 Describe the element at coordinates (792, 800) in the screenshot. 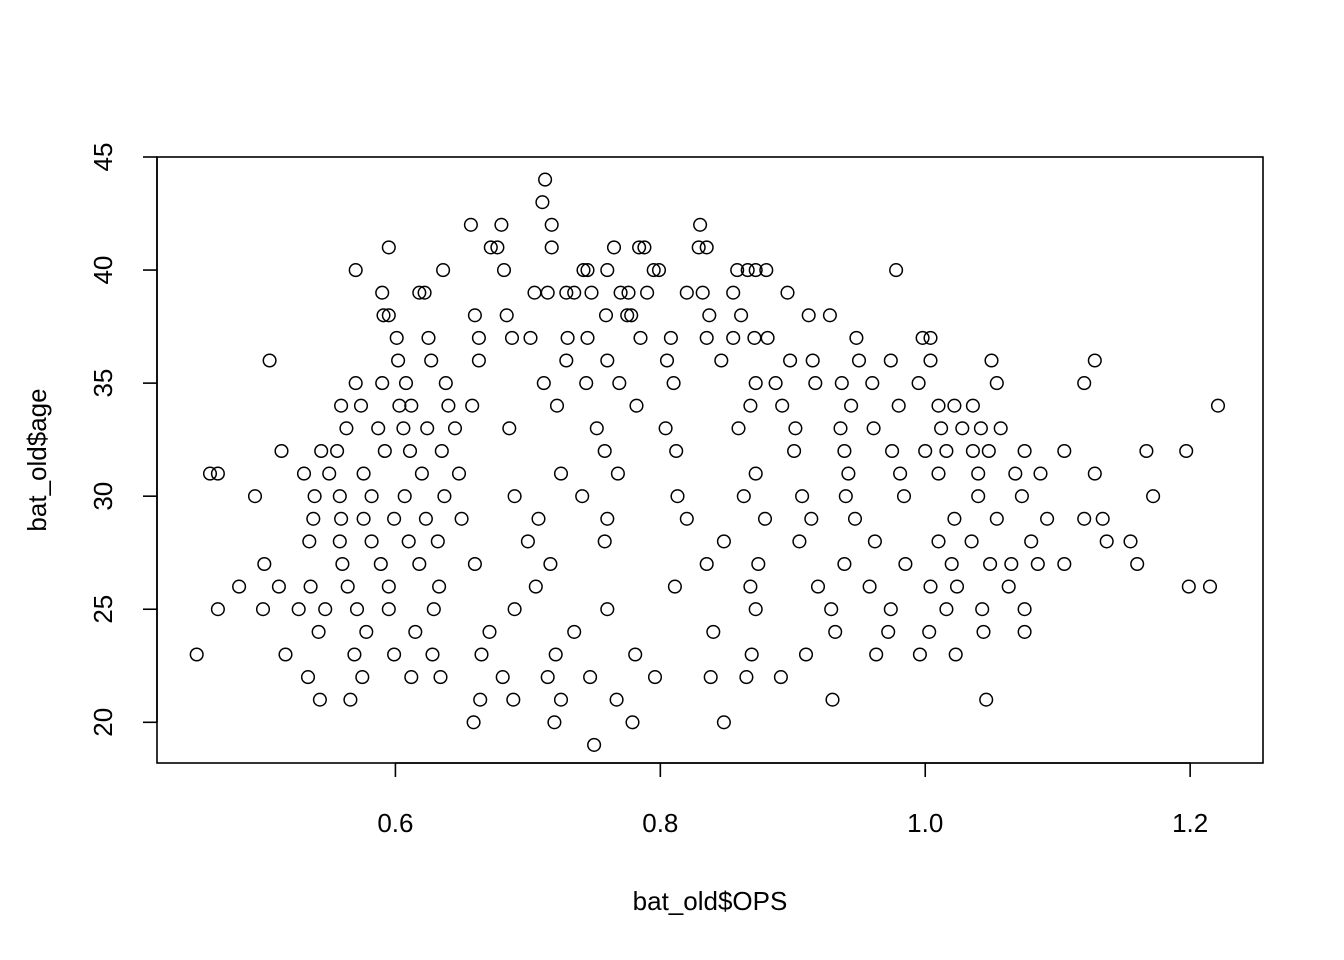

I see `x-axis: 0.6 0.8 1.0 1.2` at that location.